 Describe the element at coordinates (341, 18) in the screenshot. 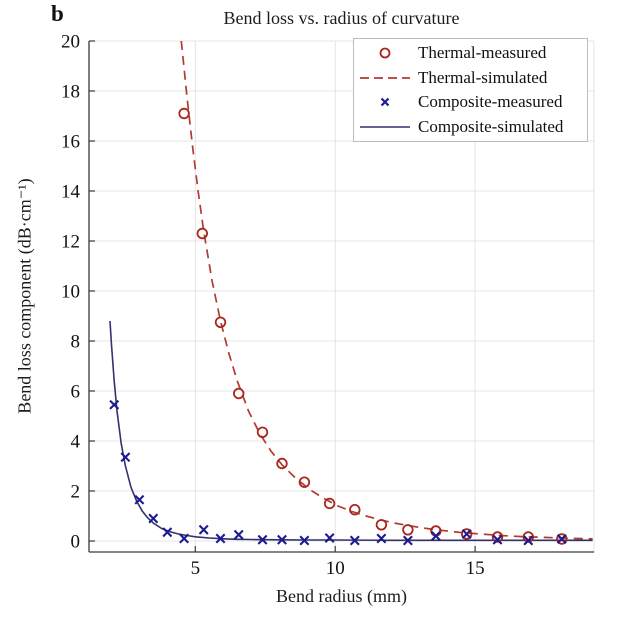

I see `chart-title: Bend loss vs. radius of curvature` at that location.